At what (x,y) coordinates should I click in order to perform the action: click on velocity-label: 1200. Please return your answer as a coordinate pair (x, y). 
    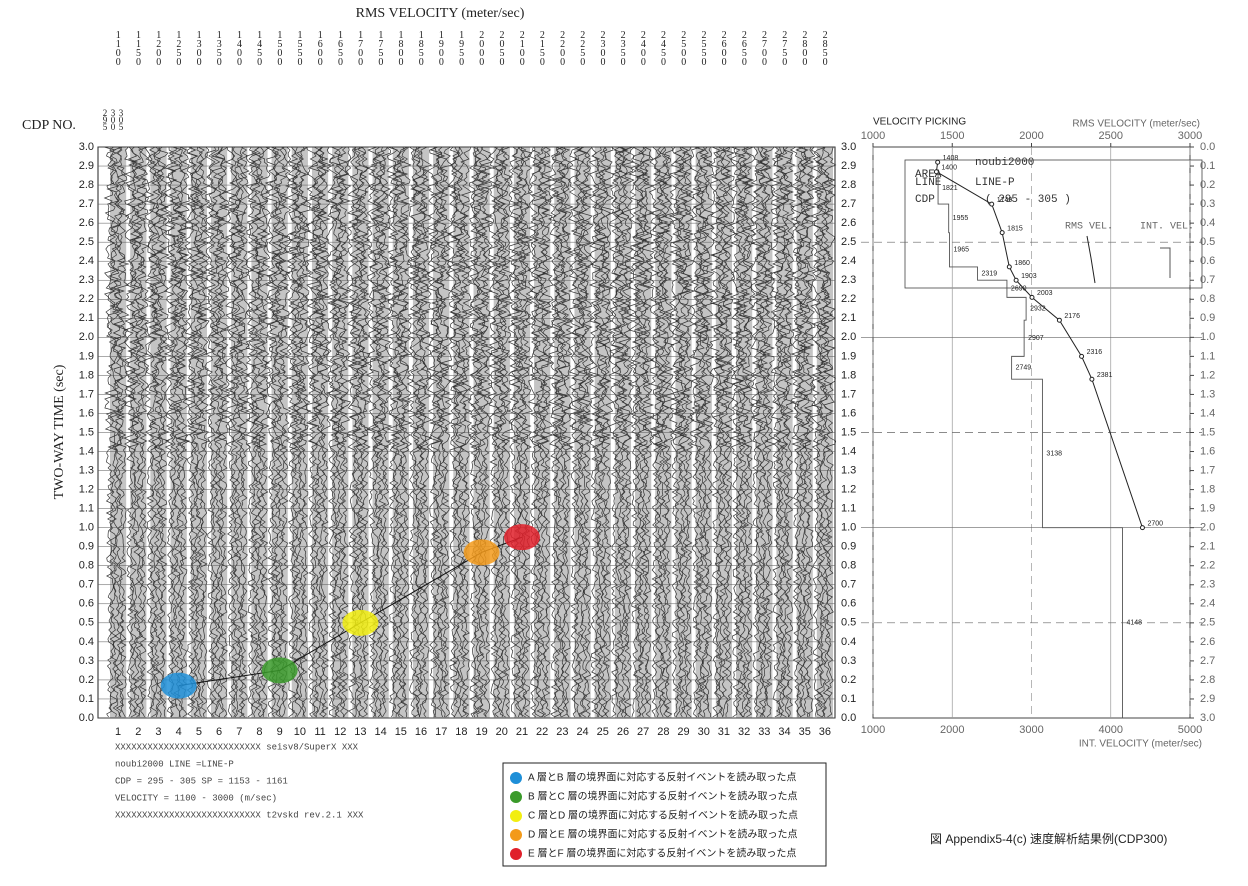
    Looking at the image, I should click on (158, 48).